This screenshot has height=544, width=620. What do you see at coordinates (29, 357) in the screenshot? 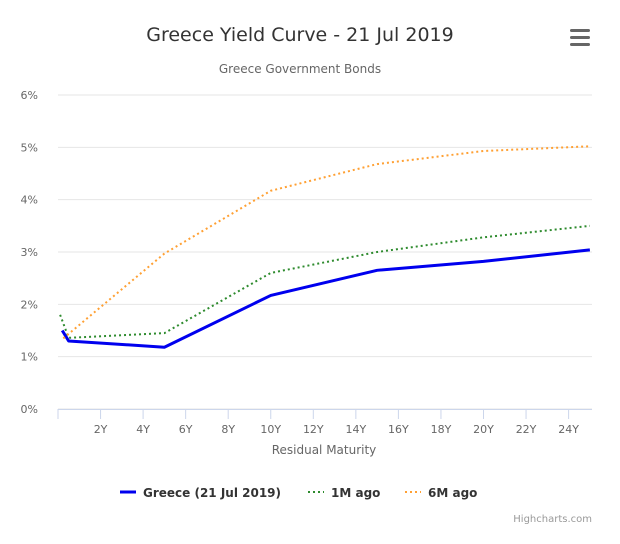
I see `y-tick-label: 1%` at bounding box center [29, 357].